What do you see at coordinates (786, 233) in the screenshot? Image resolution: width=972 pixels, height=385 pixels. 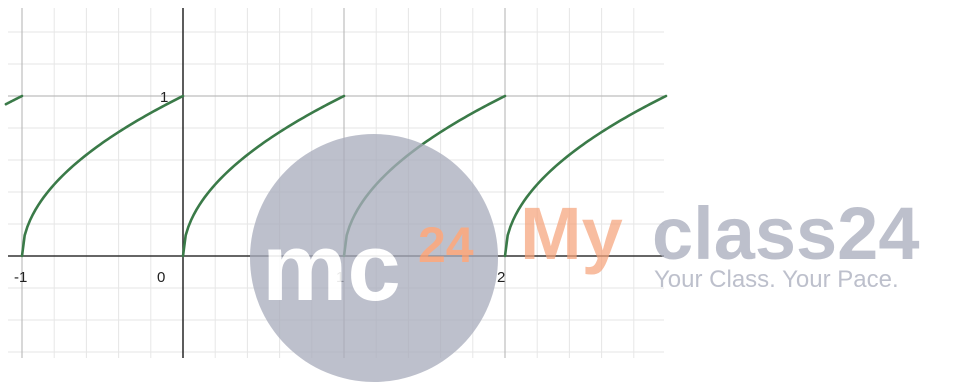 I see `brand-class24: class24` at bounding box center [786, 233].